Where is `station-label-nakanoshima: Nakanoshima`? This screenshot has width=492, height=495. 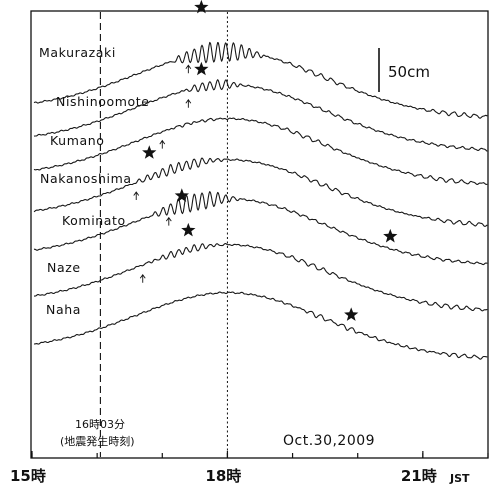
station-label-nakanoshima: Nakanoshima is located at coordinates (86, 178).